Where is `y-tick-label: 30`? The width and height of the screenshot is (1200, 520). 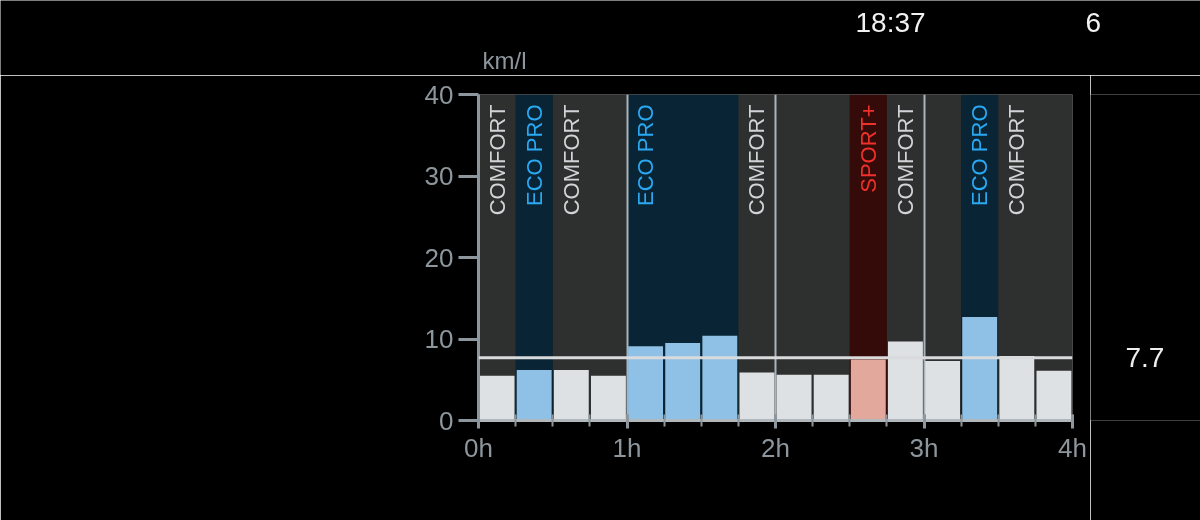 y-tick-label: 30 is located at coordinates (439, 176).